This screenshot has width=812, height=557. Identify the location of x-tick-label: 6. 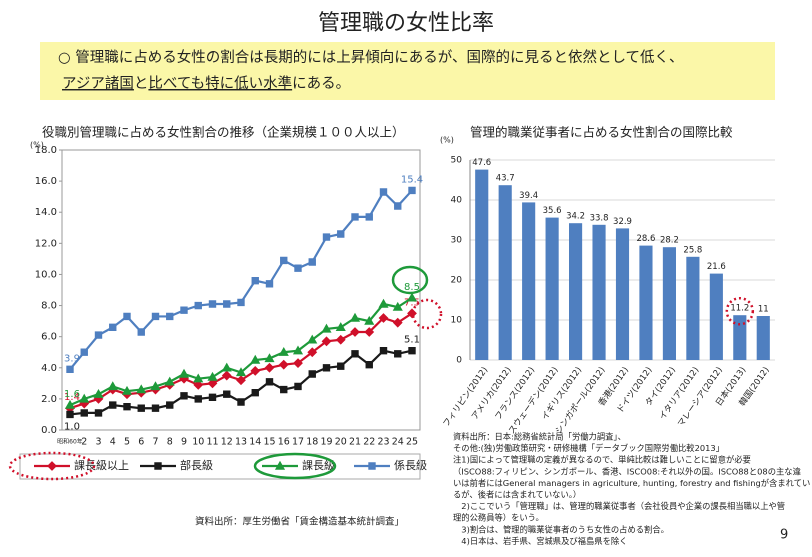
(141, 442).